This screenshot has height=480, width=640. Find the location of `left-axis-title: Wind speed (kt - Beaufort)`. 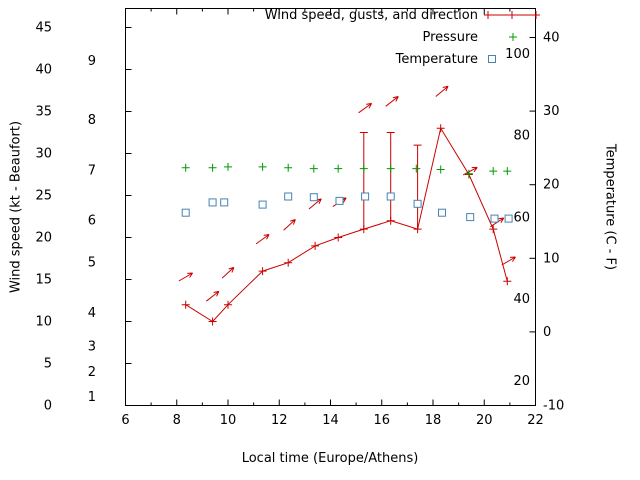

left-axis-title: Wind speed (kt - Beaufort) is located at coordinates (16, 207).